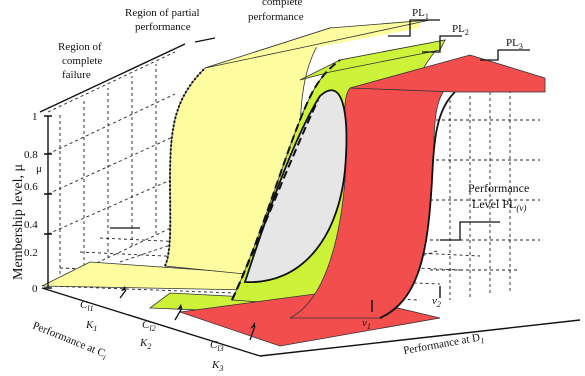 The width and height of the screenshot is (585, 376). Describe the element at coordinates (499, 205) in the screenshot. I see `svg-text: Level PL(v)` at that location.